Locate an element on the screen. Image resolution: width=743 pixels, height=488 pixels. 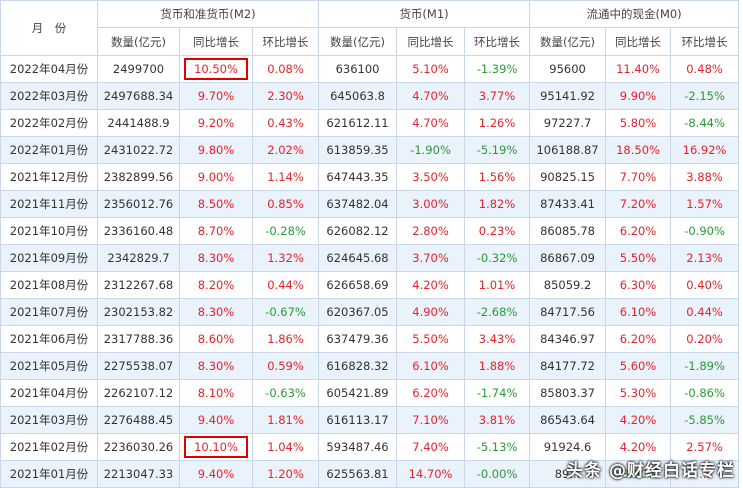
m2-mom-cell: -0.63% is located at coordinates (285, 393).